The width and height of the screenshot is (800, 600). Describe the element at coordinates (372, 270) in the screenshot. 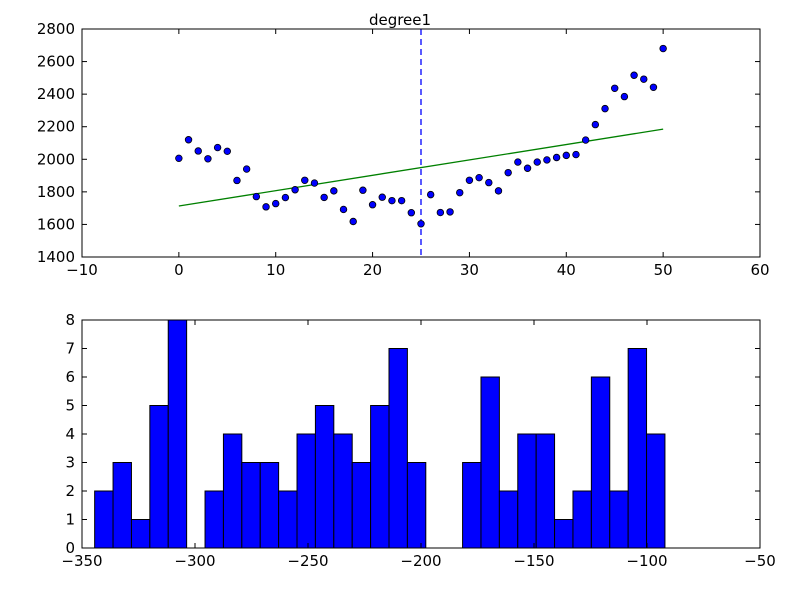

I see `x-tick-label: 20` at that location.